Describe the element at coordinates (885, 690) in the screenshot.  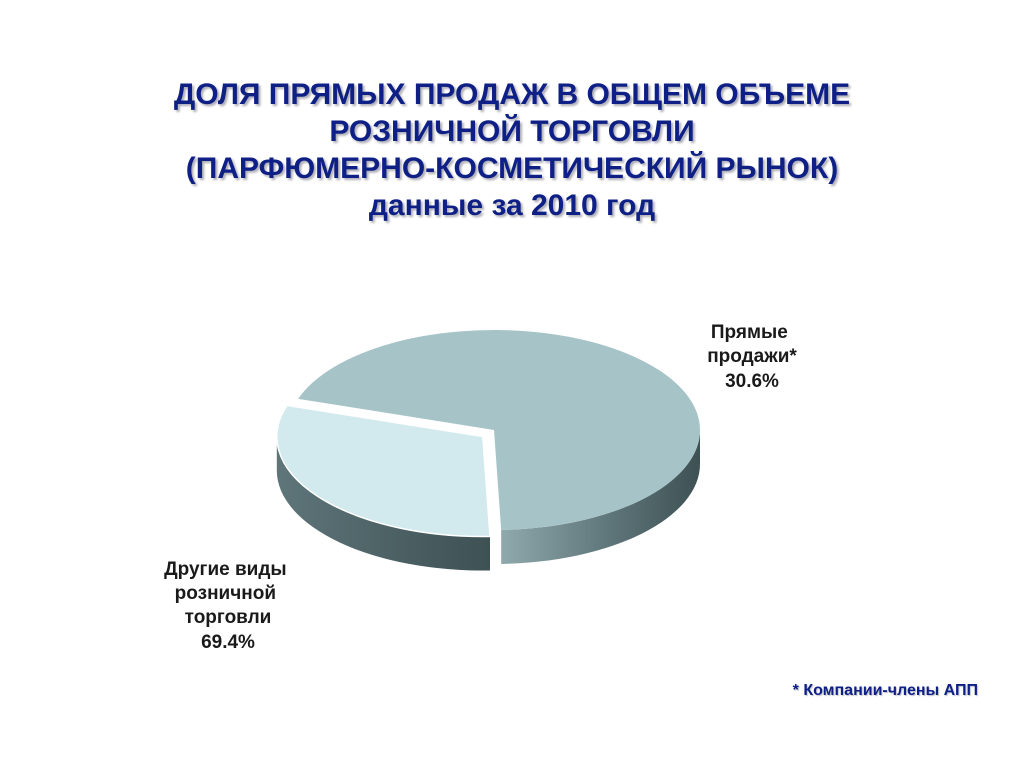
I see `footnote: * Компании-члены АПП` at that location.